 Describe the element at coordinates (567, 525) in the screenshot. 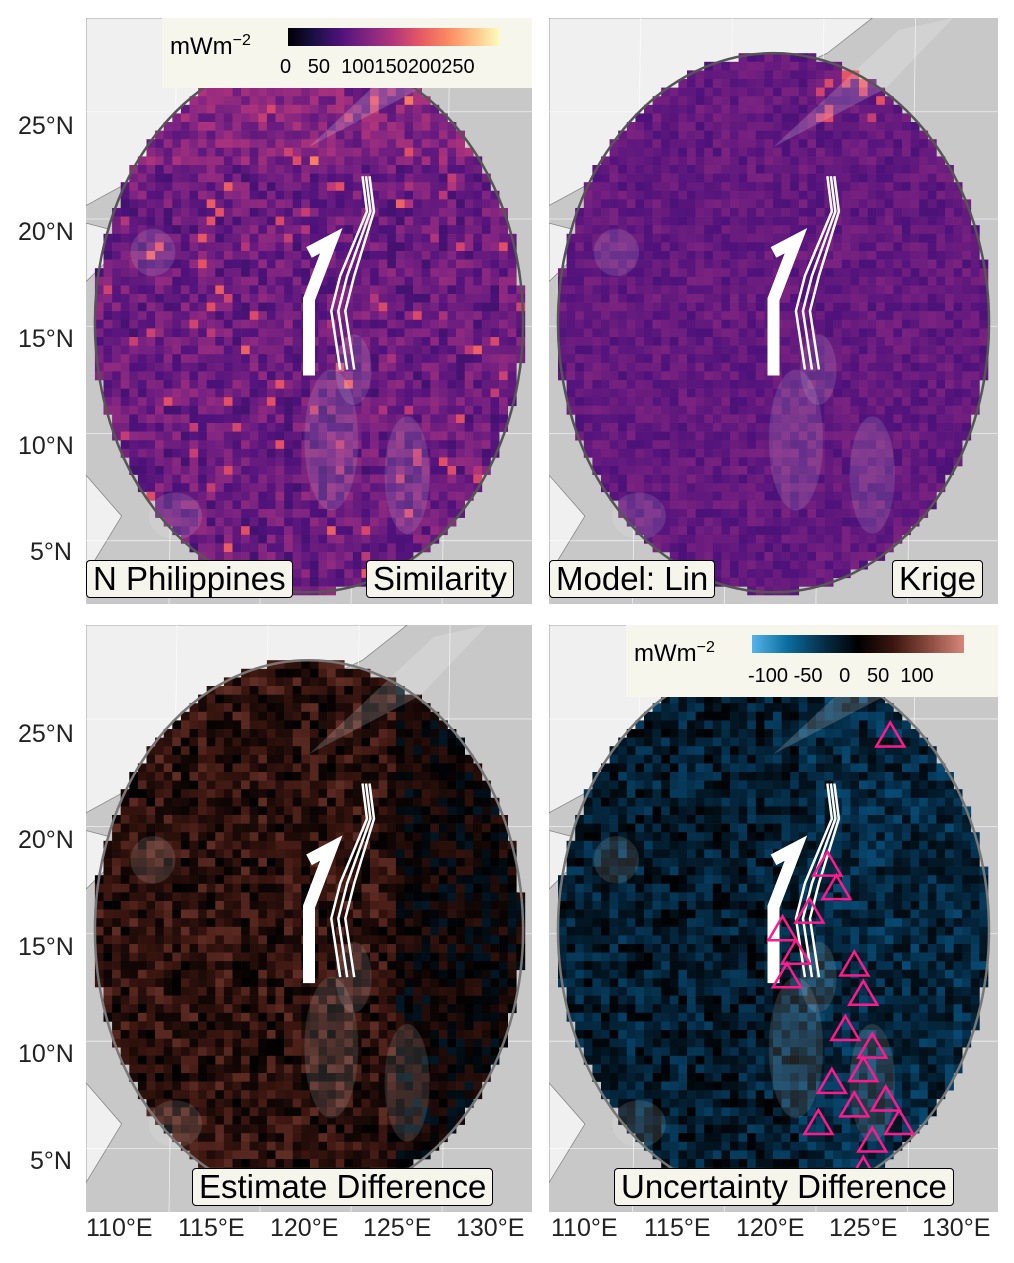

I see `land-mass` at that location.